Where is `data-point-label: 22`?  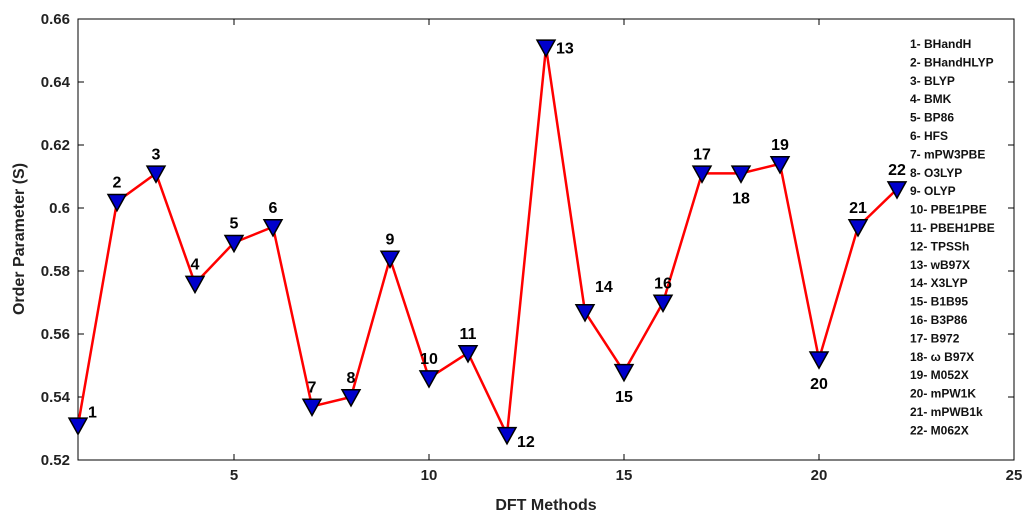 data-point-label: 22 is located at coordinates (897, 170).